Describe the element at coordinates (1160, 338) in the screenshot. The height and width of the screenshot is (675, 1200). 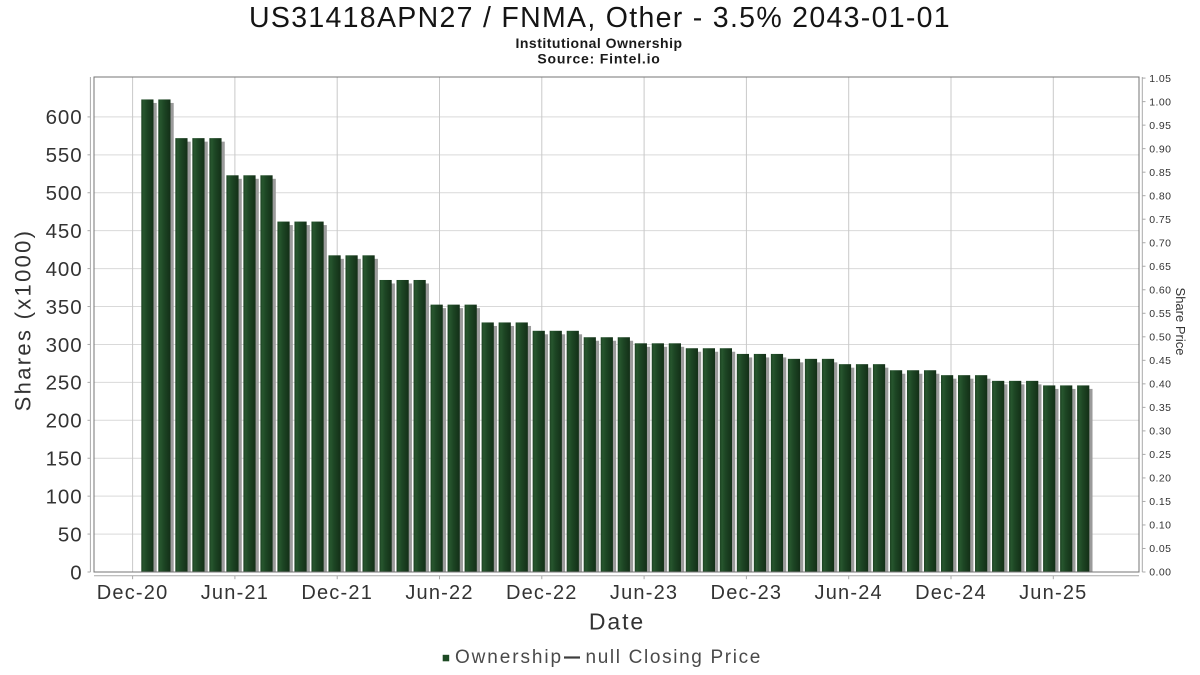
I see `svg-text: 0.50` at that location.